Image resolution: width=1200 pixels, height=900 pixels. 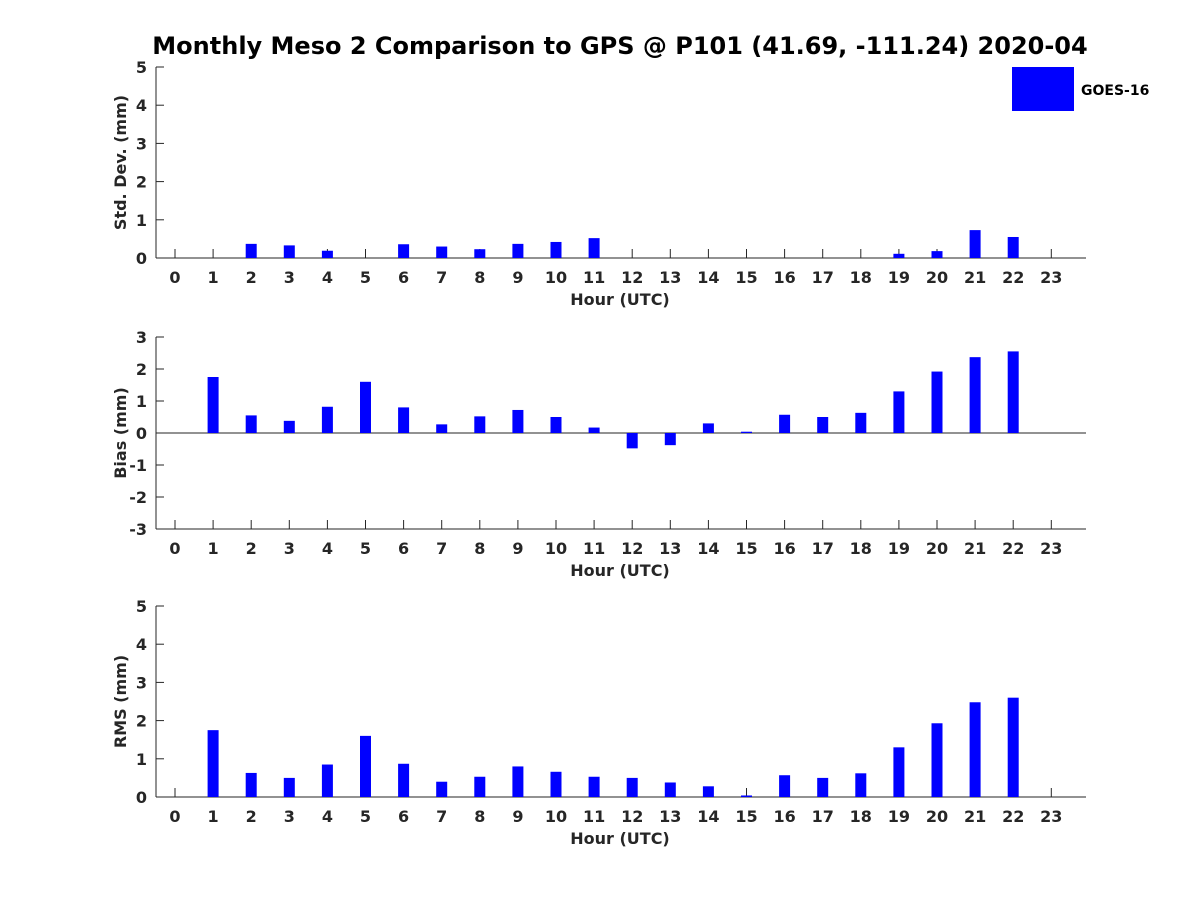 I want to click on x-tick-label: 14, so click(x=708, y=277).